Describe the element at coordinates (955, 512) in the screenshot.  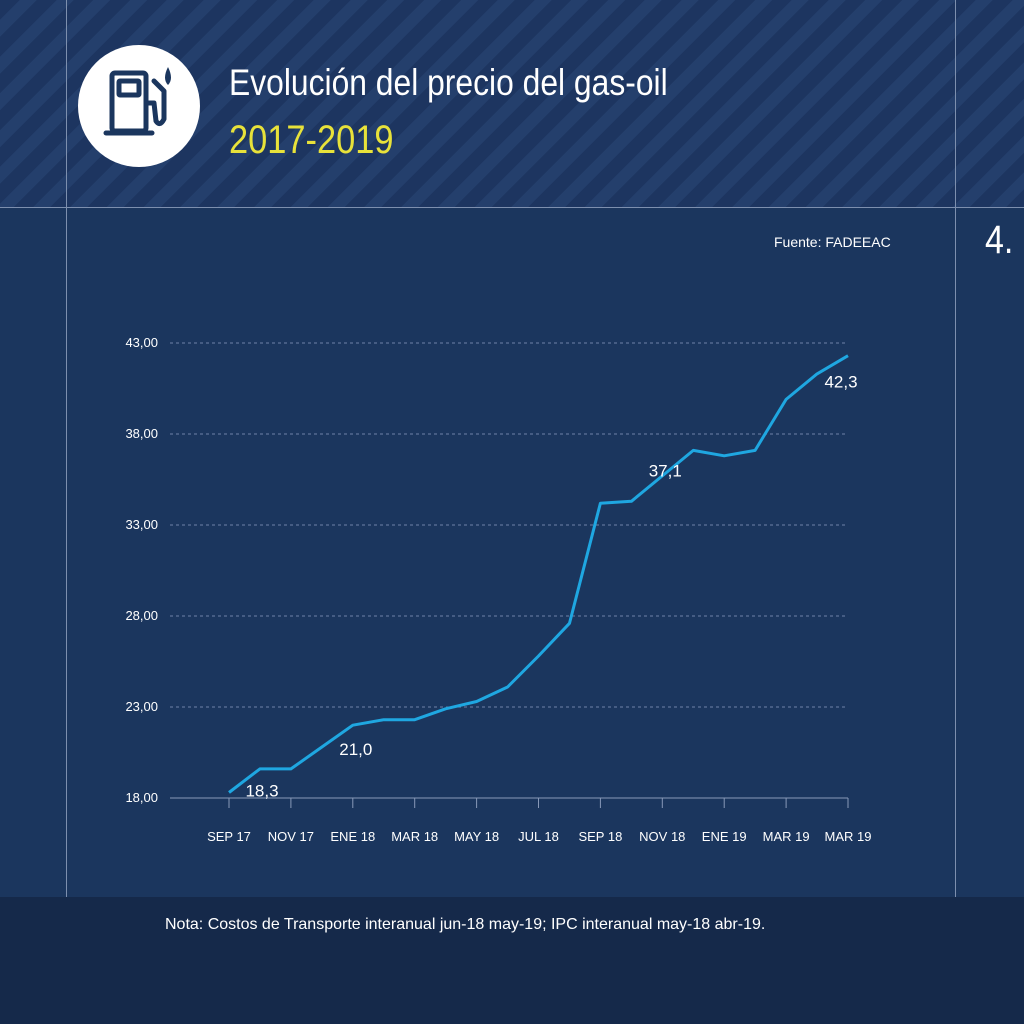
I see `frame-line-right` at that location.